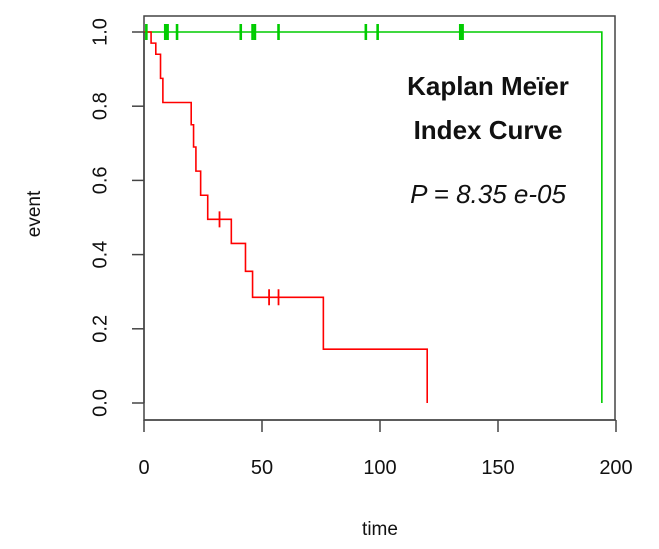 The image size is (659, 549). Describe the element at coordinates (488, 194) in the screenshot. I see `annotation-p-value: P = 8.35 e-05` at that location.